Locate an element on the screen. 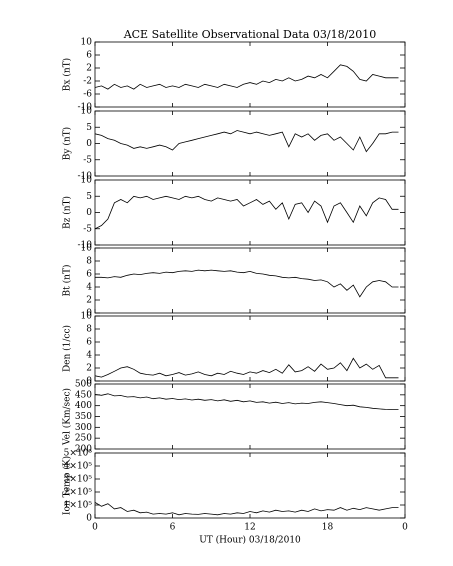 The width and height of the screenshot is (453, 566). y-tick-label: -6 is located at coordinates (87, 95).